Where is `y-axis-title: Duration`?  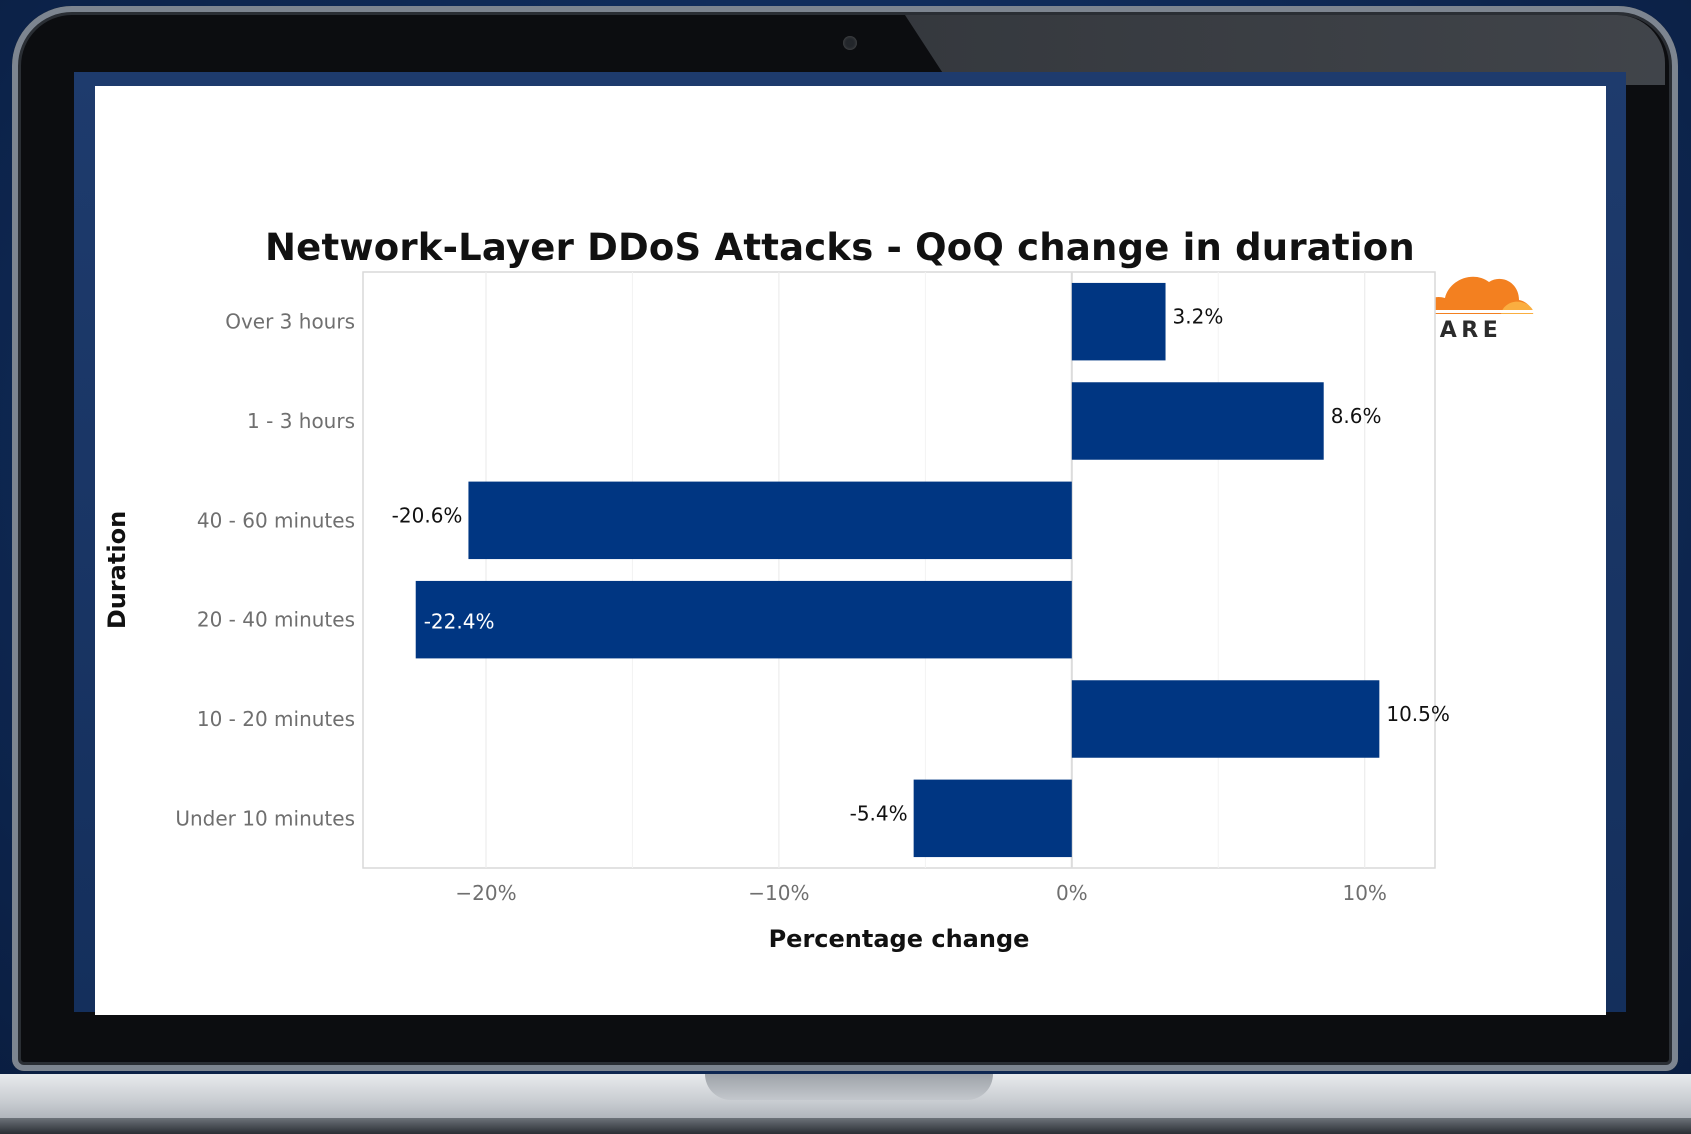
y-axis-title: Duration is located at coordinates (117, 570).